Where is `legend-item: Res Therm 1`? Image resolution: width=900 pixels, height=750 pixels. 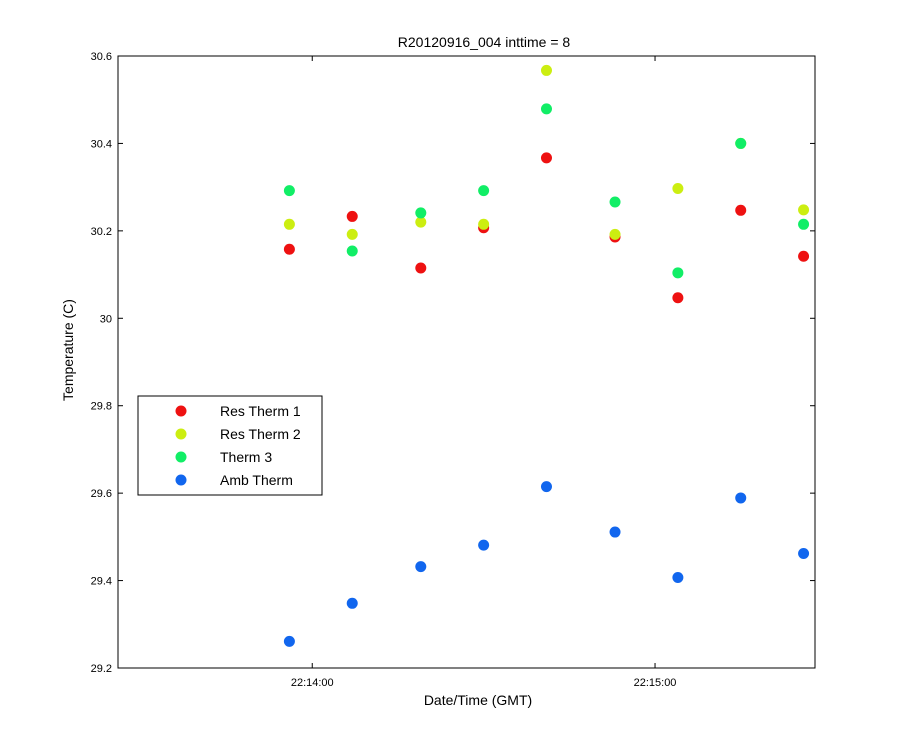
legend-item: Res Therm 1 is located at coordinates (238, 411).